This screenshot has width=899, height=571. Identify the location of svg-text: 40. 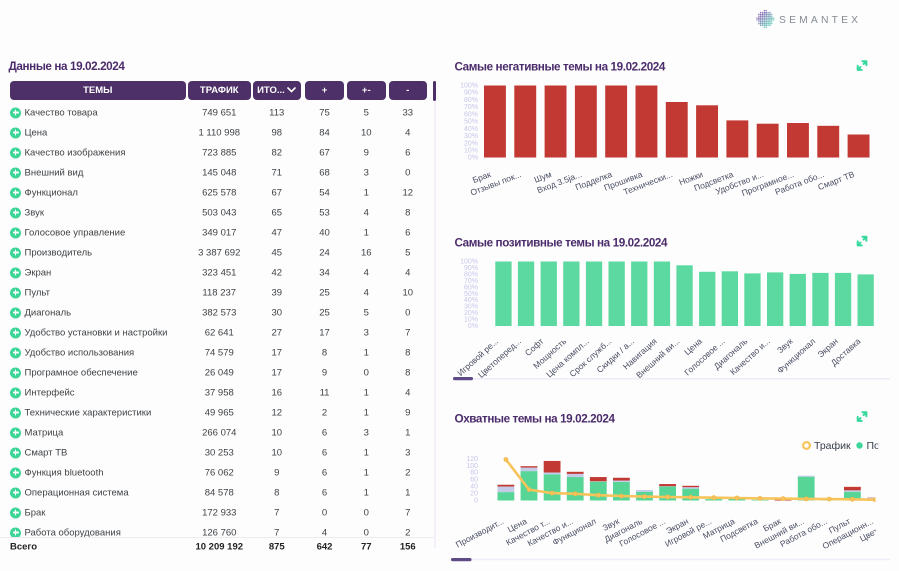
(474, 487).